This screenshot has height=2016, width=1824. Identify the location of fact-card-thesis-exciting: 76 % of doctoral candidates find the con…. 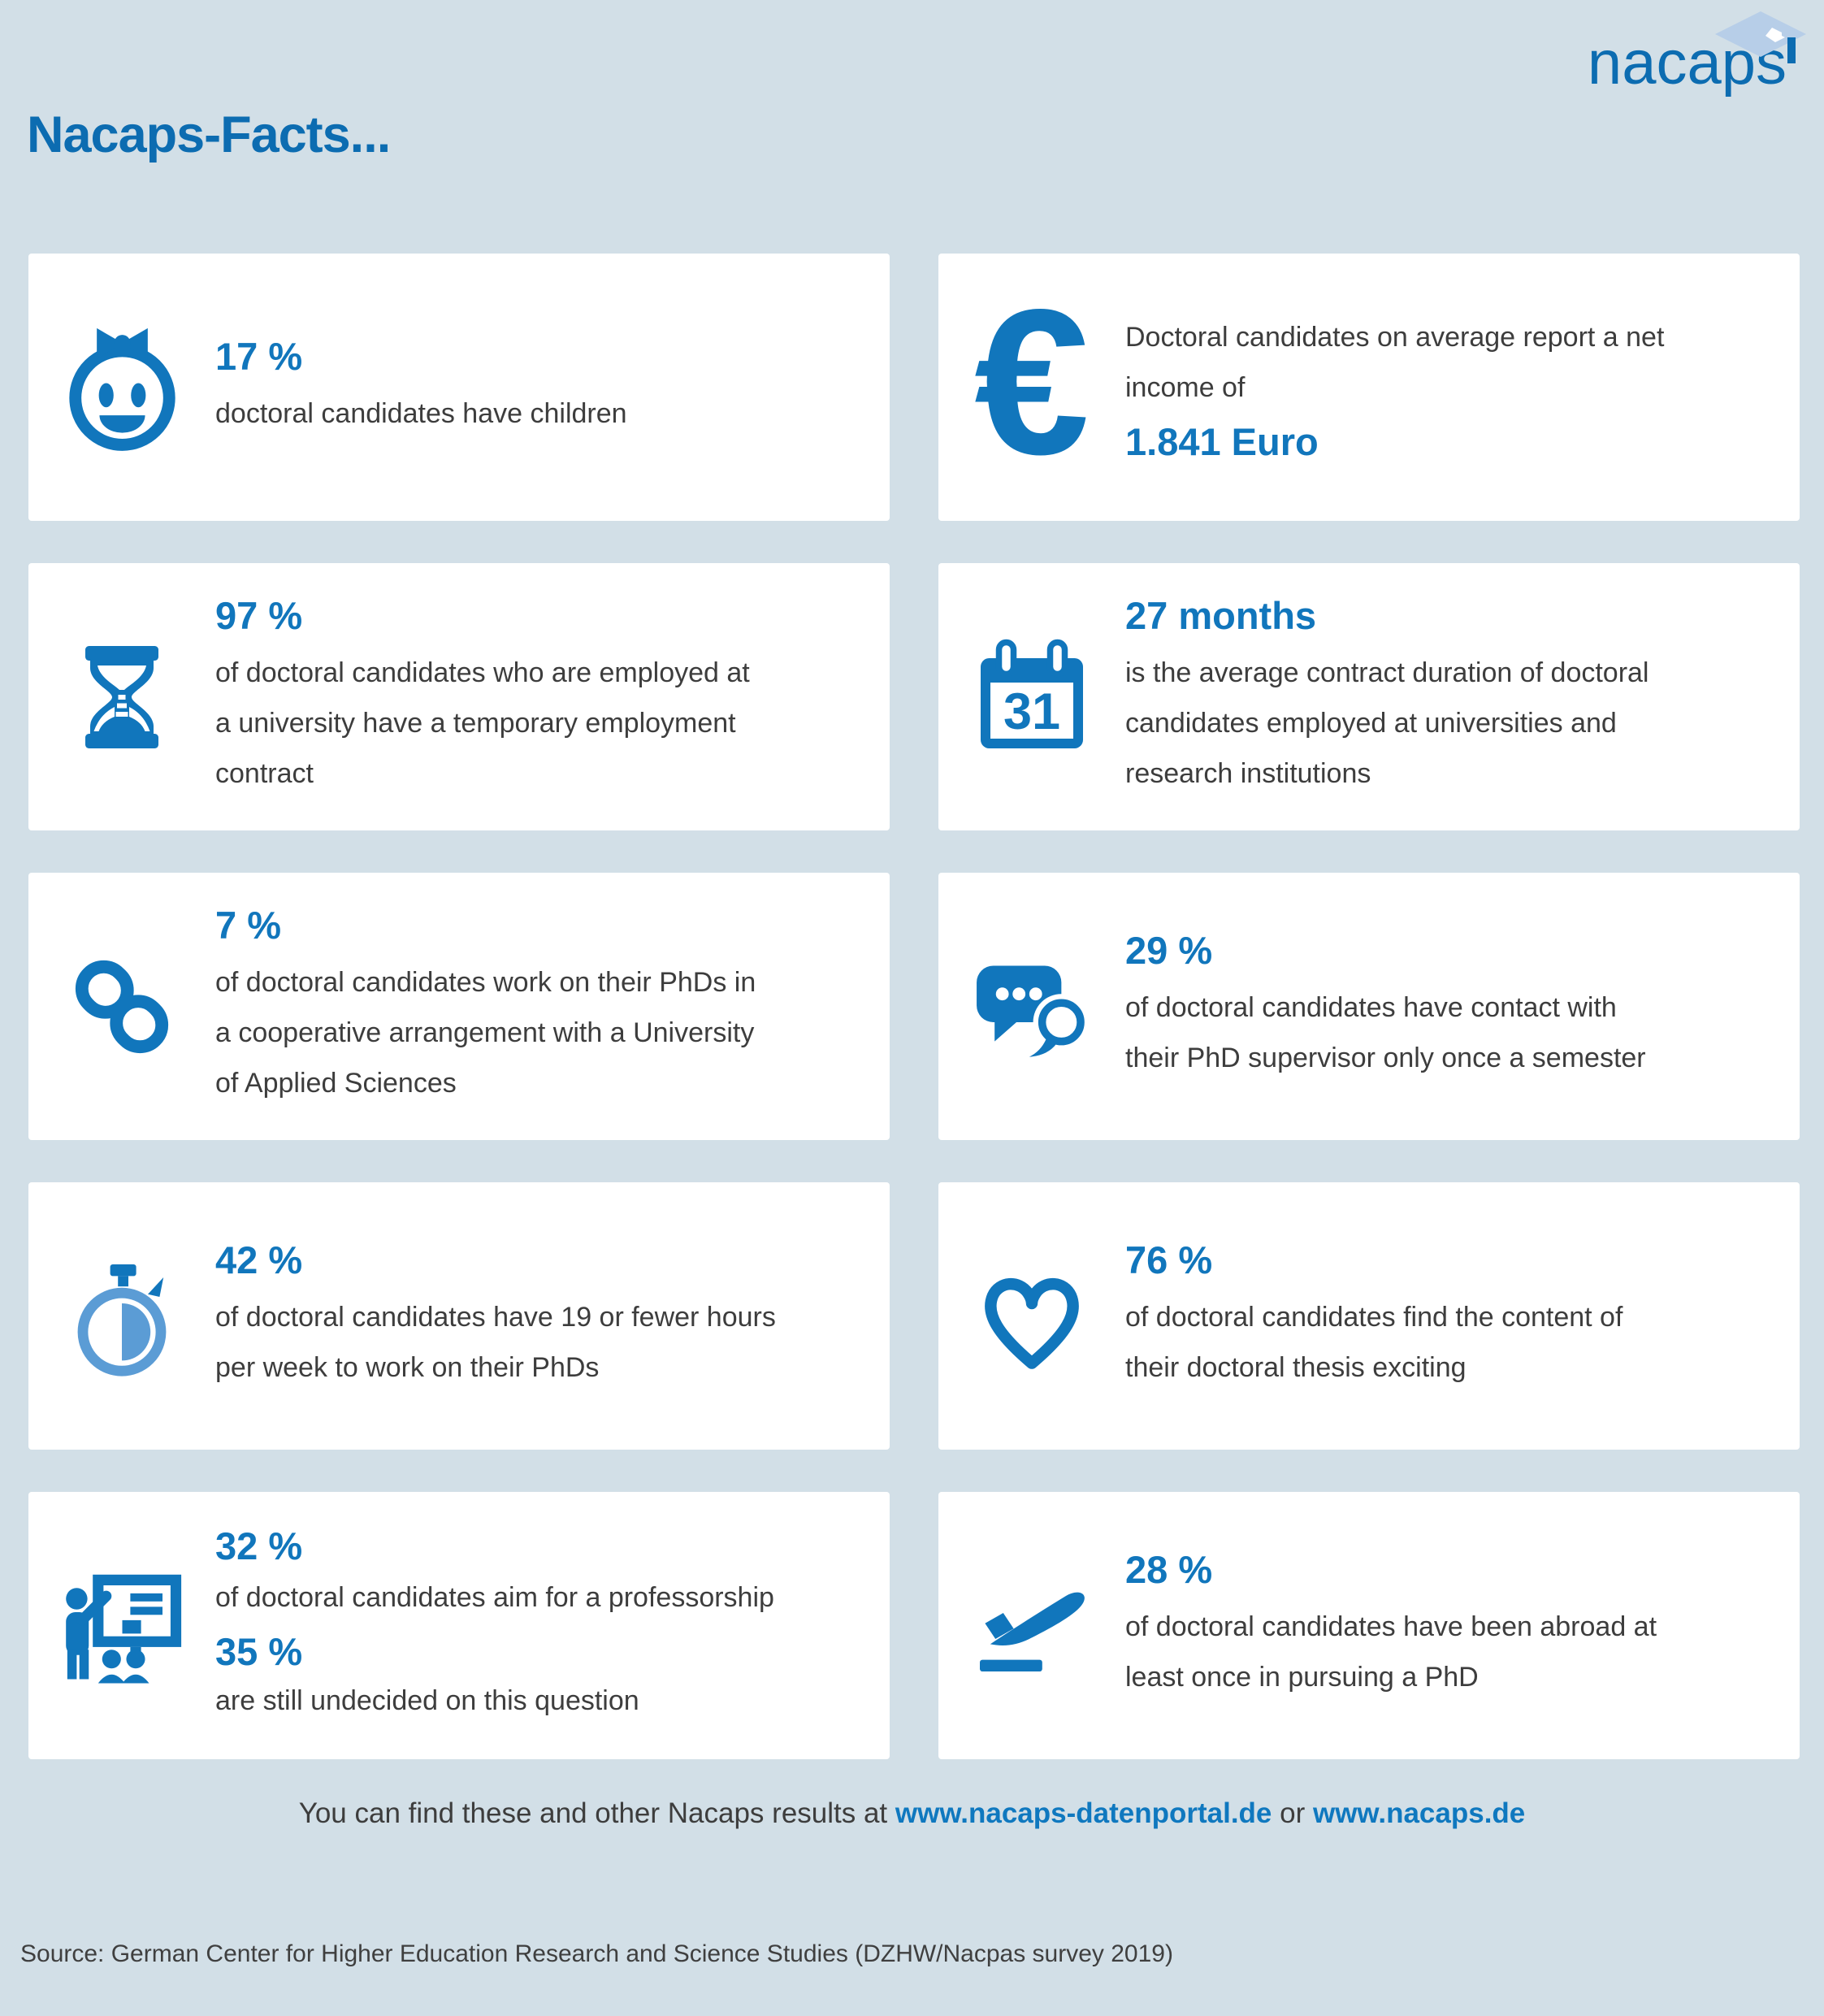
(1369, 1316).